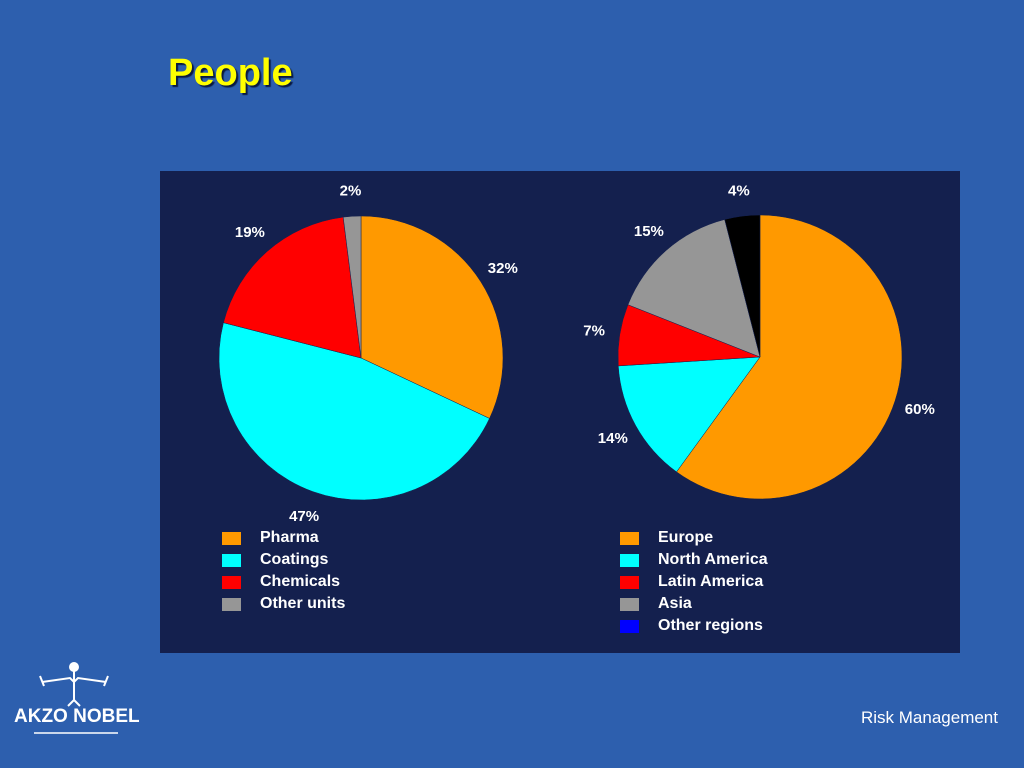 The width and height of the screenshot is (1024, 768). What do you see at coordinates (920, 409) in the screenshot?
I see `pie-1-data-label-0: 60%` at bounding box center [920, 409].